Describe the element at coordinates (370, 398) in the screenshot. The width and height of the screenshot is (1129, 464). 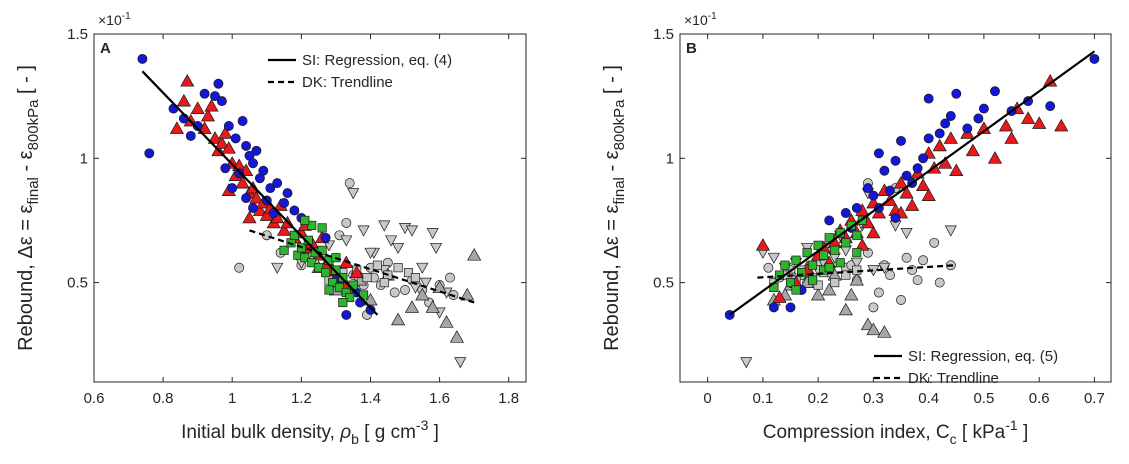
I see `x-tick-label: 1.4` at that location.